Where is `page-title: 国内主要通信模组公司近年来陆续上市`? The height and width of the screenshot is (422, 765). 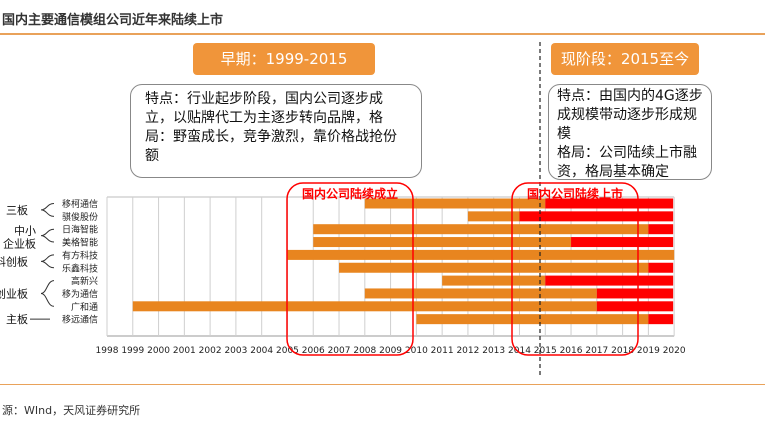
page-title: 国内主要通信模组公司近年来陆续上市 is located at coordinates (113, 20).